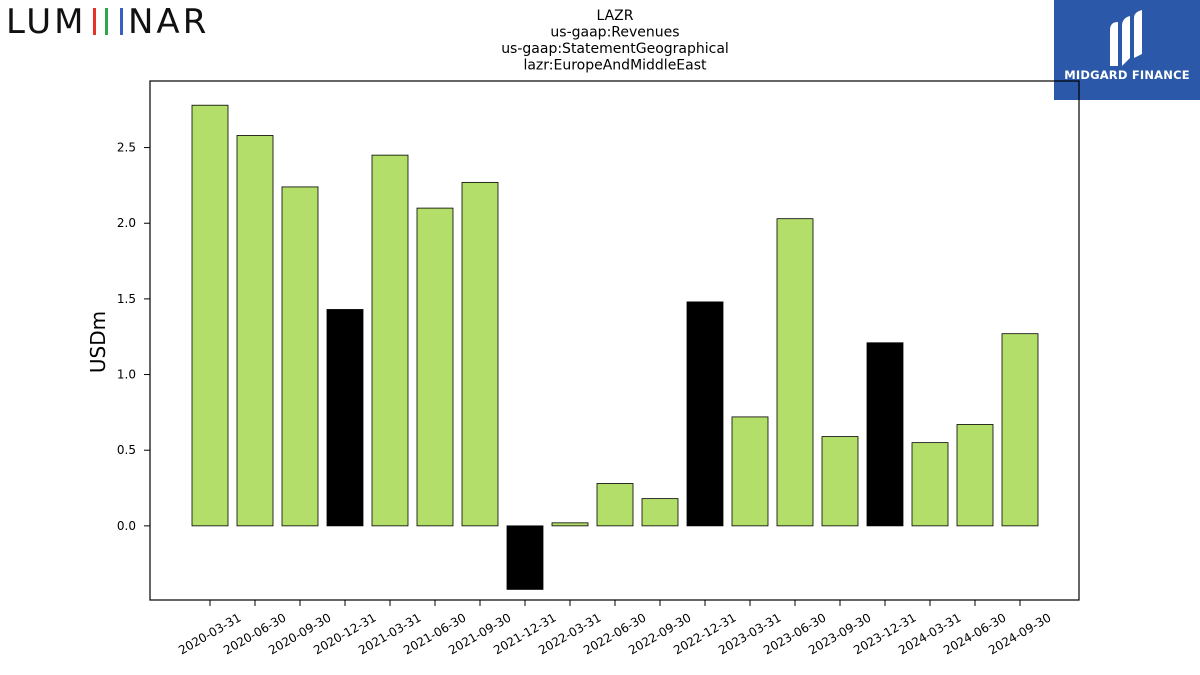 This screenshot has height=675, width=1200. I want to click on luminar-logo-i-blue, so click(121, 21).